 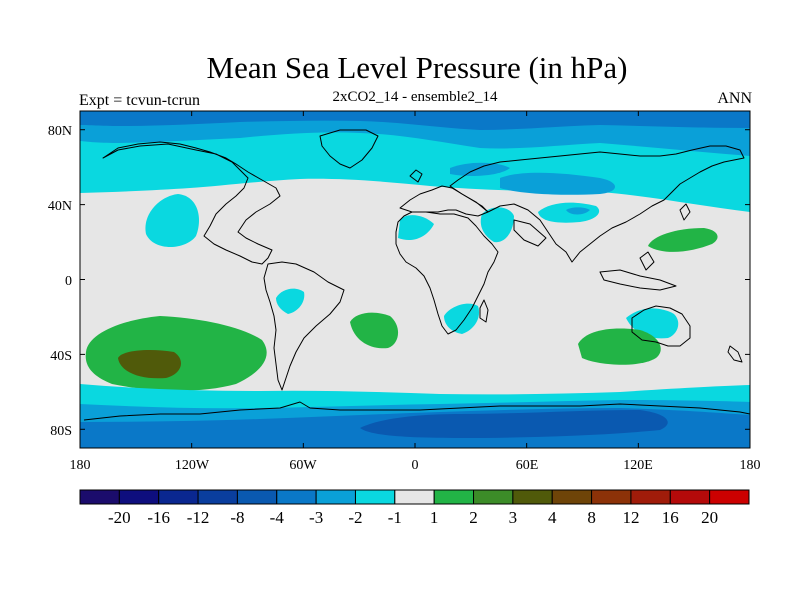 What do you see at coordinates (416, 176) in the screenshot?
I see `coast-uk` at bounding box center [416, 176].